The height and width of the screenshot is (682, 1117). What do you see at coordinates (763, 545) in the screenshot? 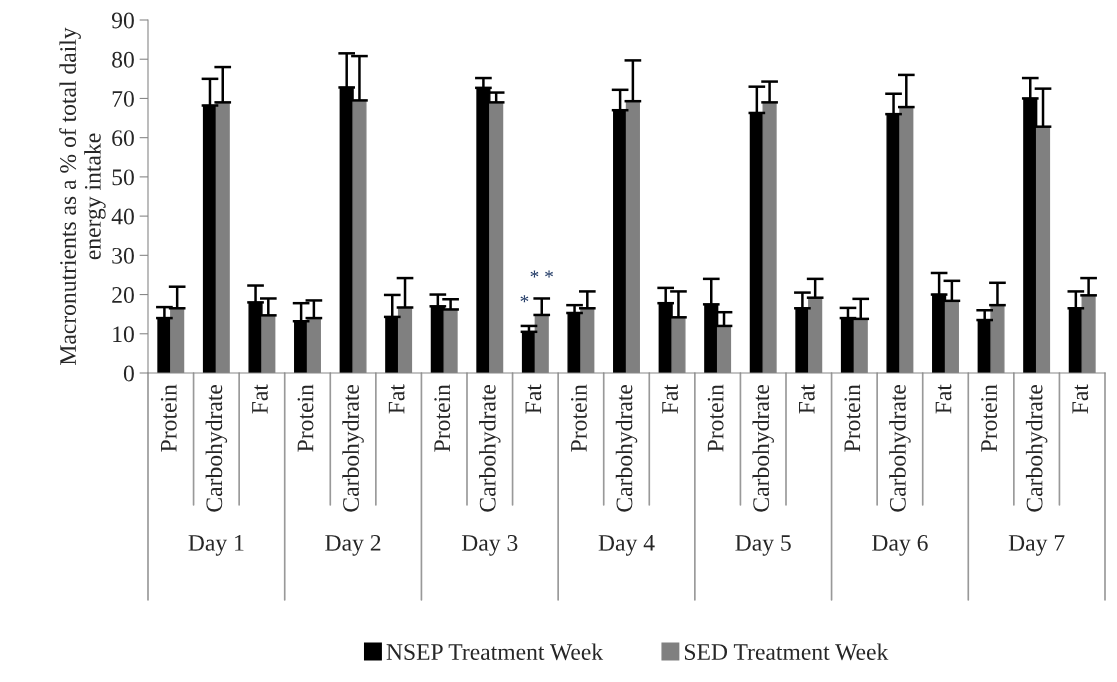
I see `text: Day 5` at bounding box center [763, 545].